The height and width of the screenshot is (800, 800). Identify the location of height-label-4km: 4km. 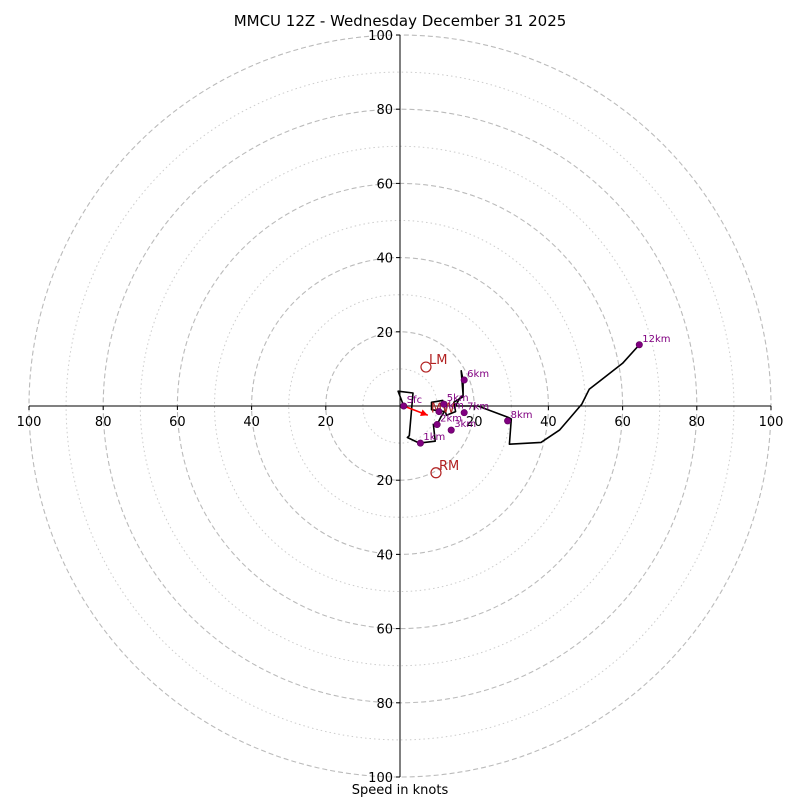
(453, 406).